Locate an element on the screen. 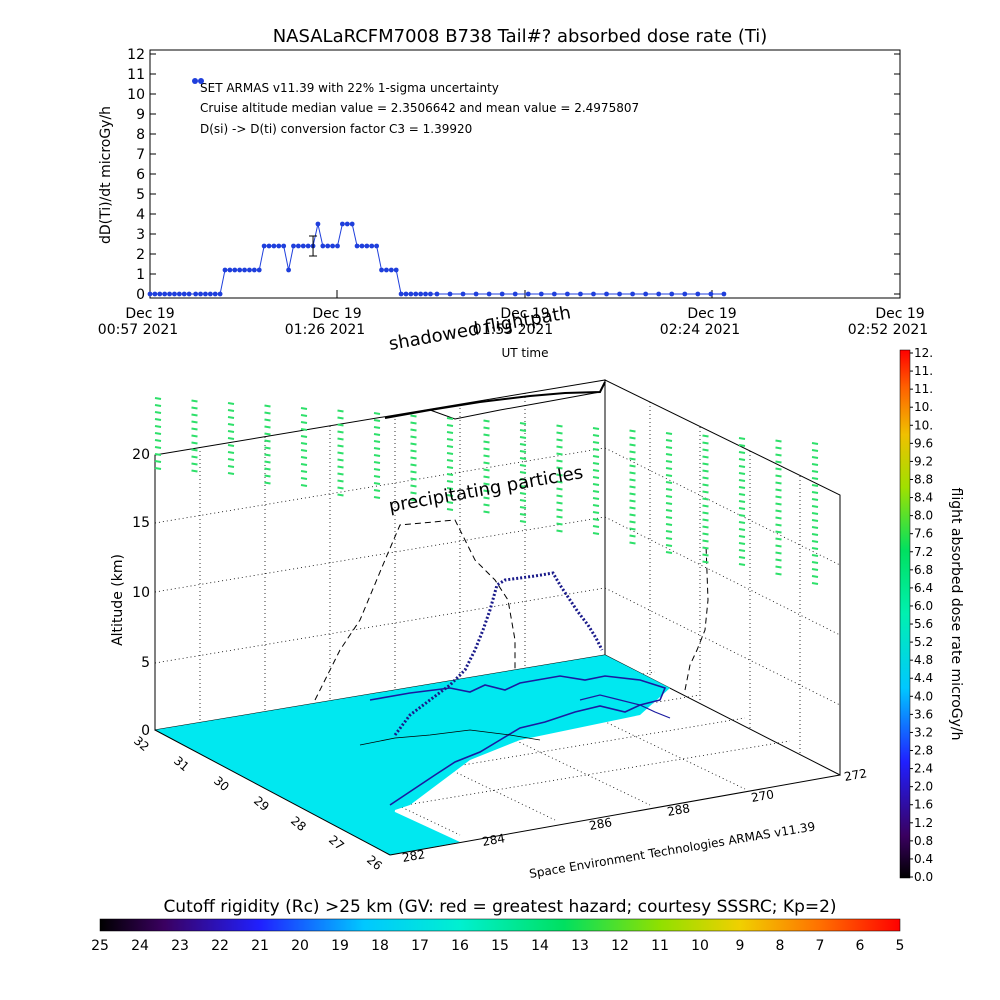  dose-colorbar-tick: 7.6 is located at coordinates (923, 534).